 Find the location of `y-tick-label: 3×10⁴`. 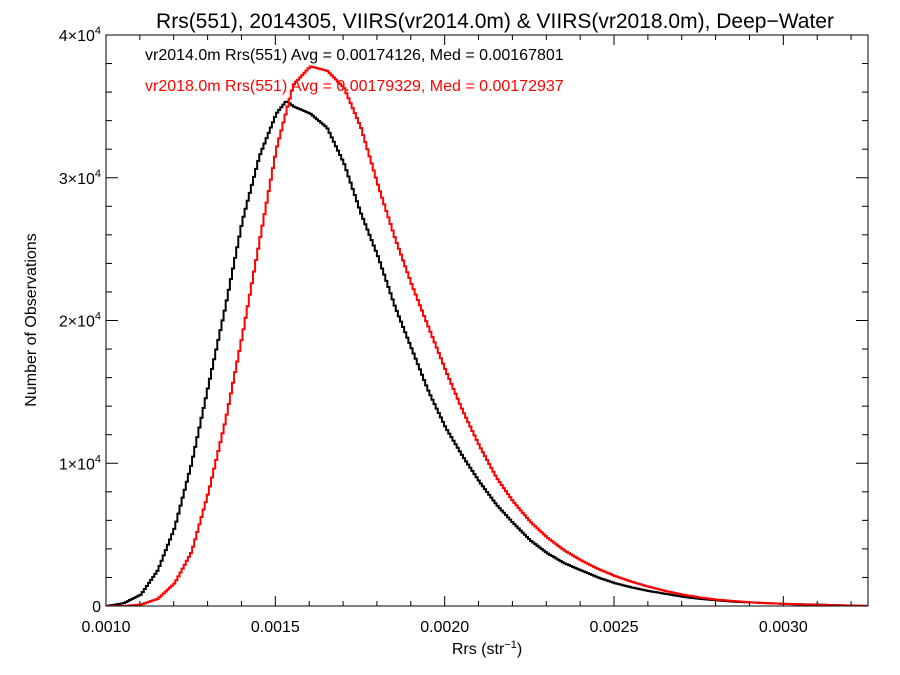

y-tick-label: 3×10⁴ is located at coordinates (80, 178).